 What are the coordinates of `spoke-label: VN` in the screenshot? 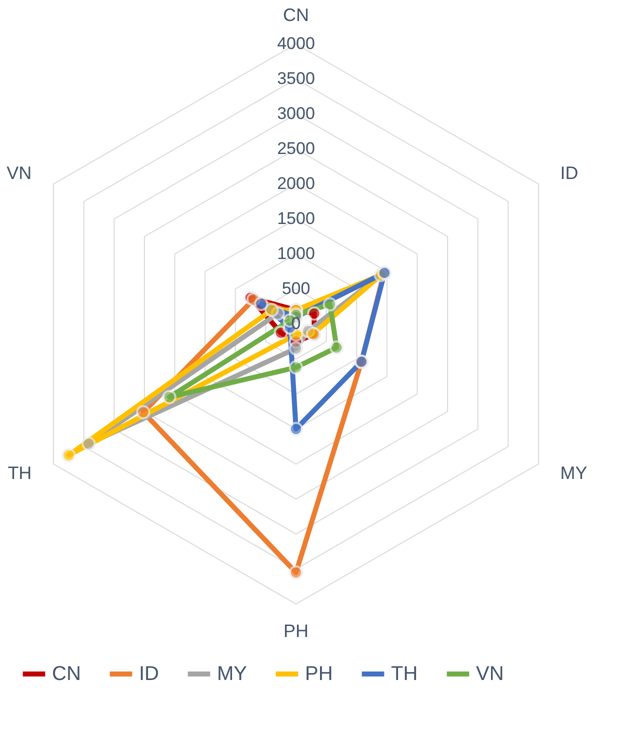 It's located at (19, 173).